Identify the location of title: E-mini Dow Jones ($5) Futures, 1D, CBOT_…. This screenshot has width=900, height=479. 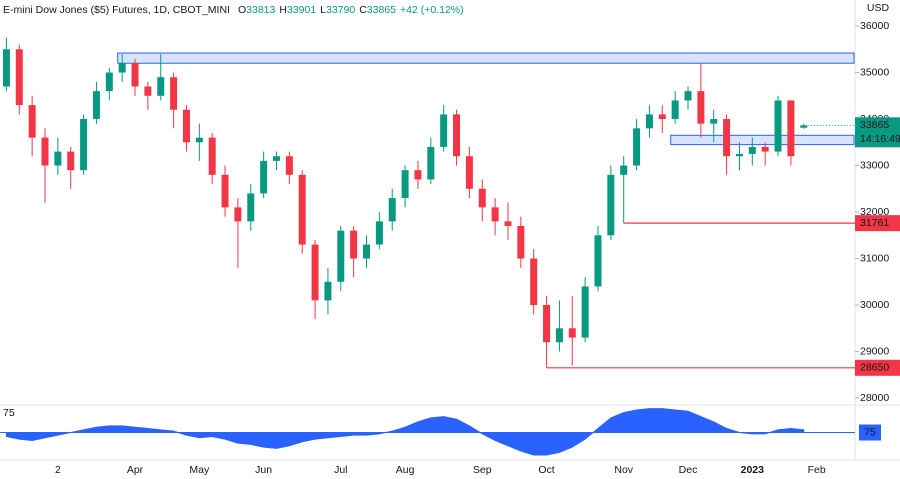
(116, 10).